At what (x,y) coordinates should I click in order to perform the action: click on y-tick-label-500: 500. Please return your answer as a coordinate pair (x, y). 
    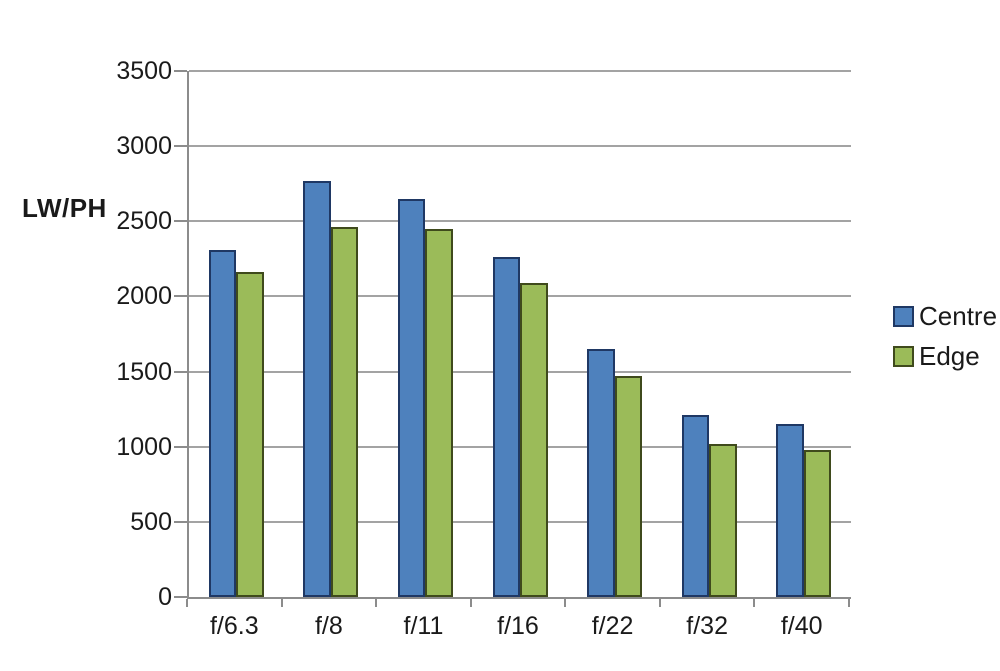
    Looking at the image, I should click on (151, 521).